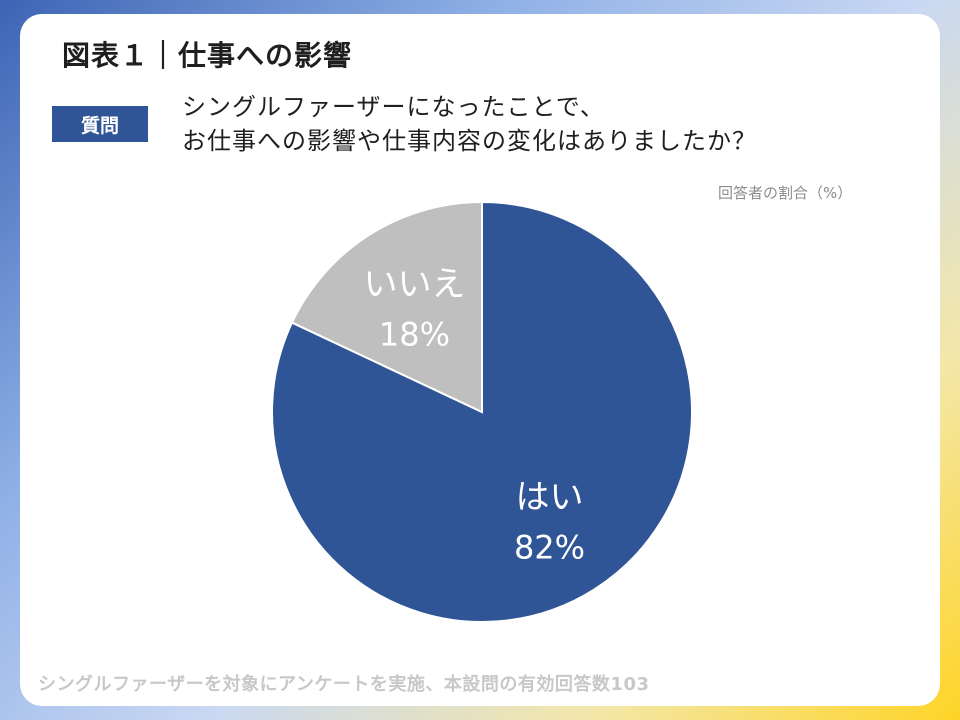 The width and height of the screenshot is (960, 720). I want to click on slice-value-yes: 82%, so click(549, 547).